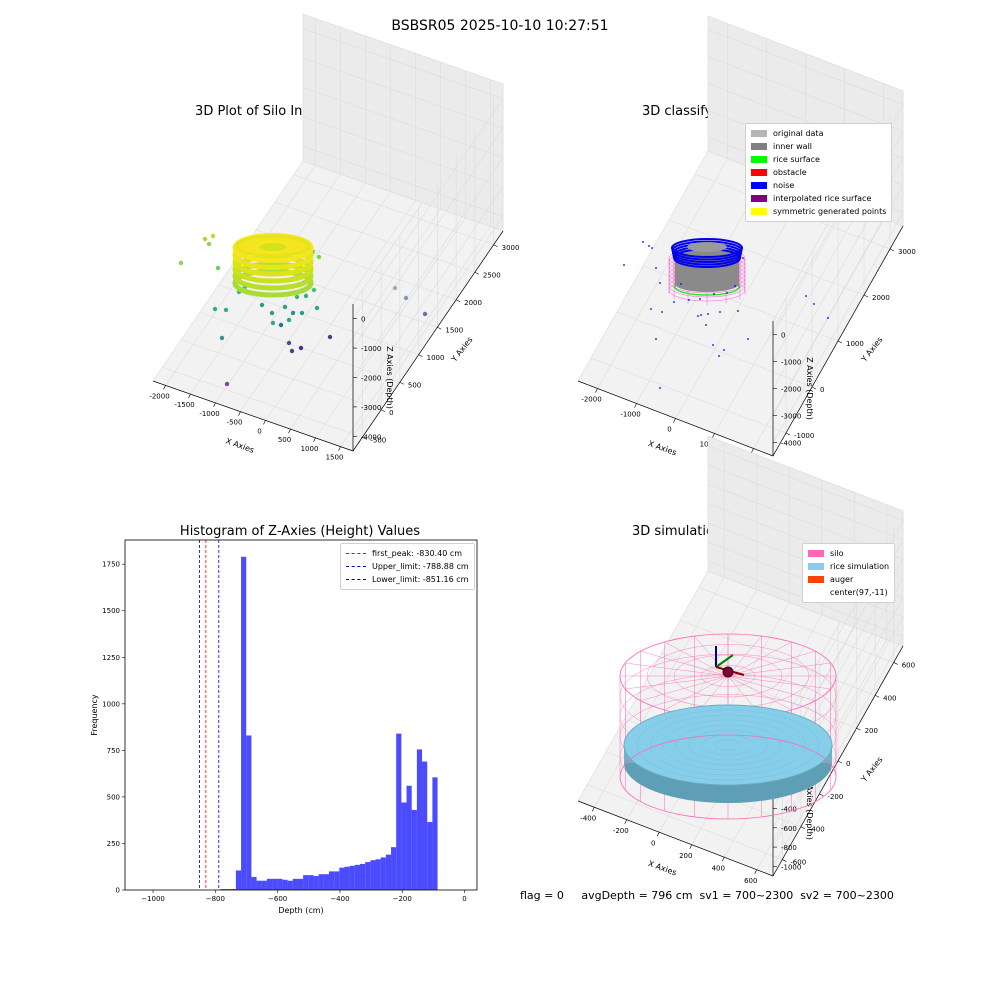  Describe the element at coordinates (784, 185) in the screenshot. I see `legend-label: noise` at that location.